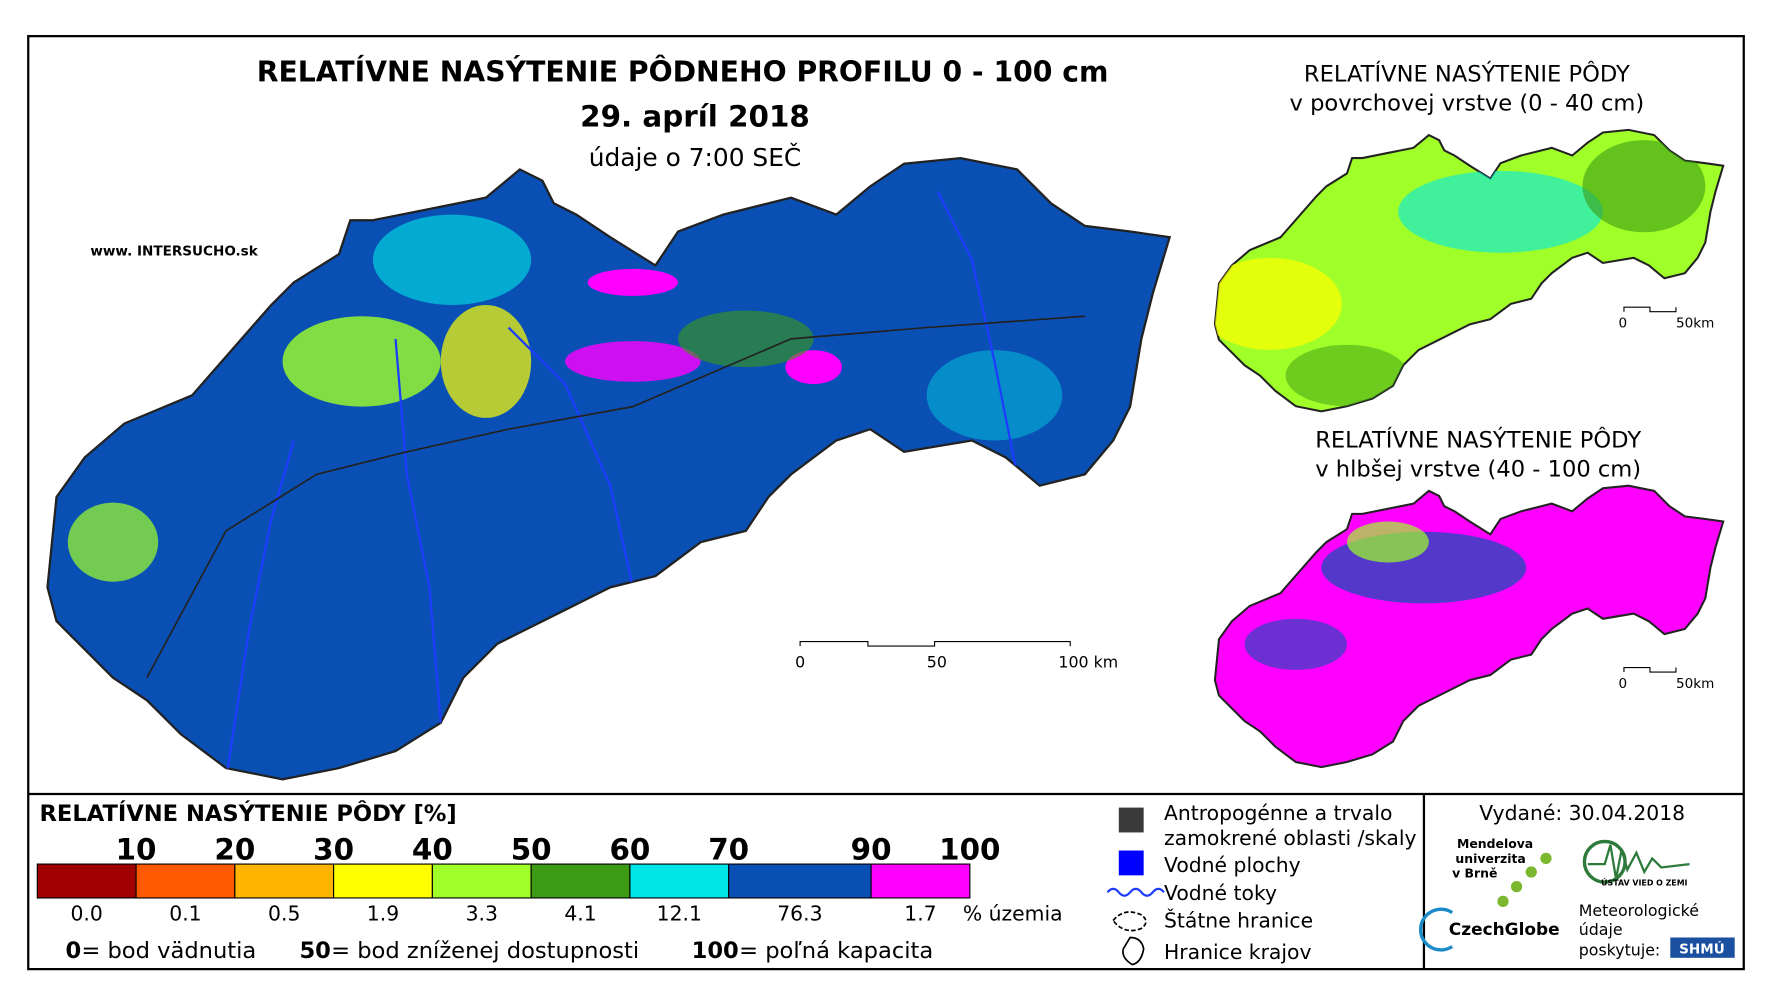 The height and width of the screenshot is (1003, 1772). I want to click on scale-bar, so click(935, 643).